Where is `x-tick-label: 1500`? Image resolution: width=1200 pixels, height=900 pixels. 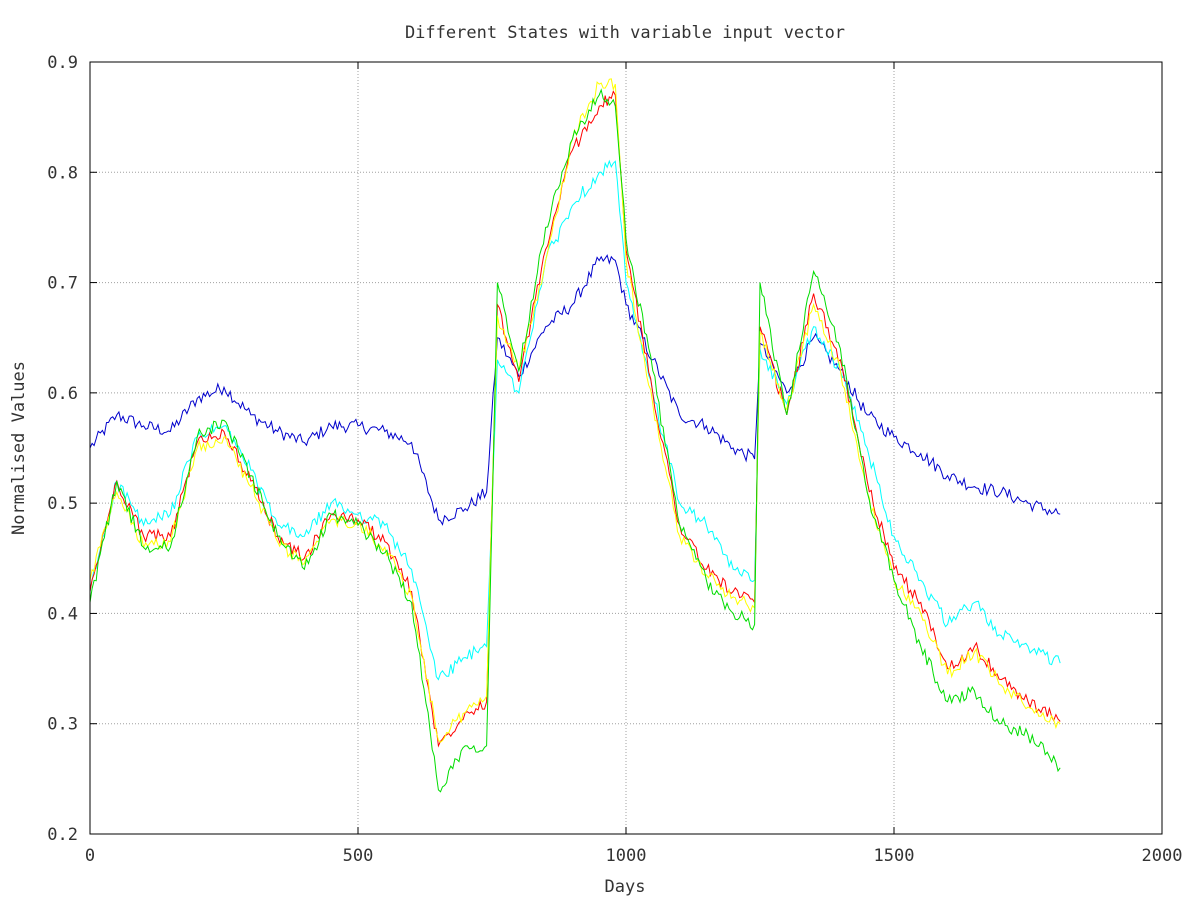
x-tick-label: 1500 is located at coordinates (894, 856).